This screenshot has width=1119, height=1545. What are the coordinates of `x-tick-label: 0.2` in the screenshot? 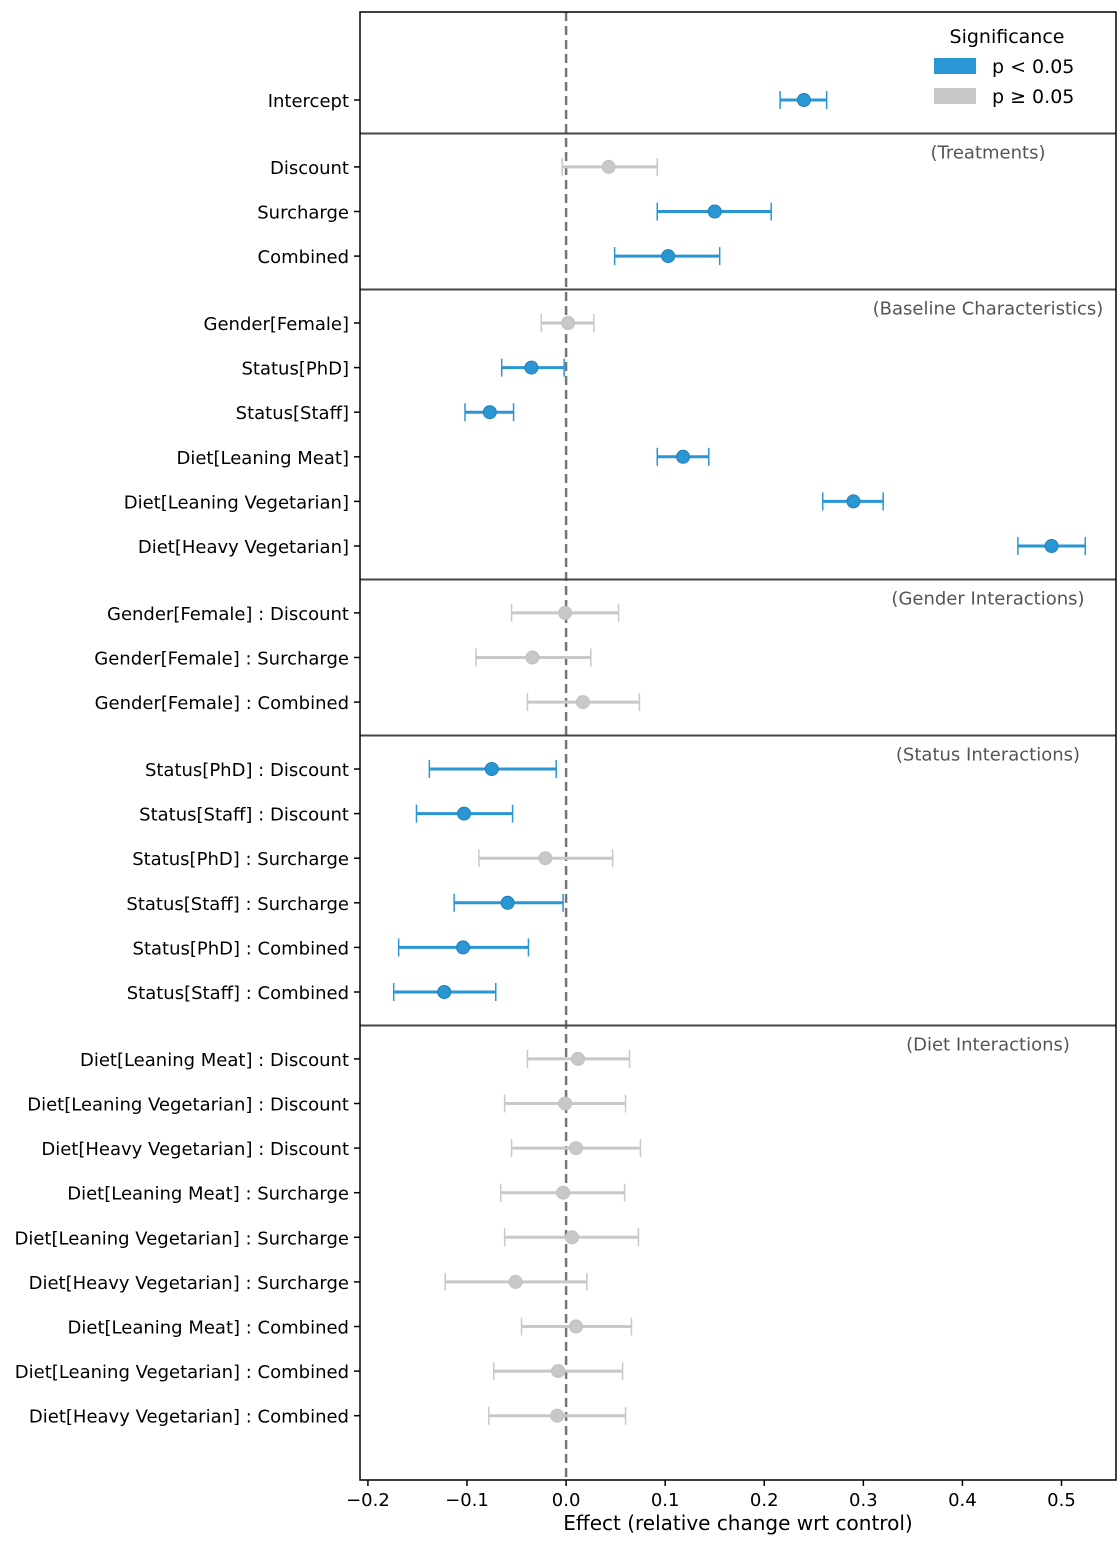 It's located at (764, 1500).